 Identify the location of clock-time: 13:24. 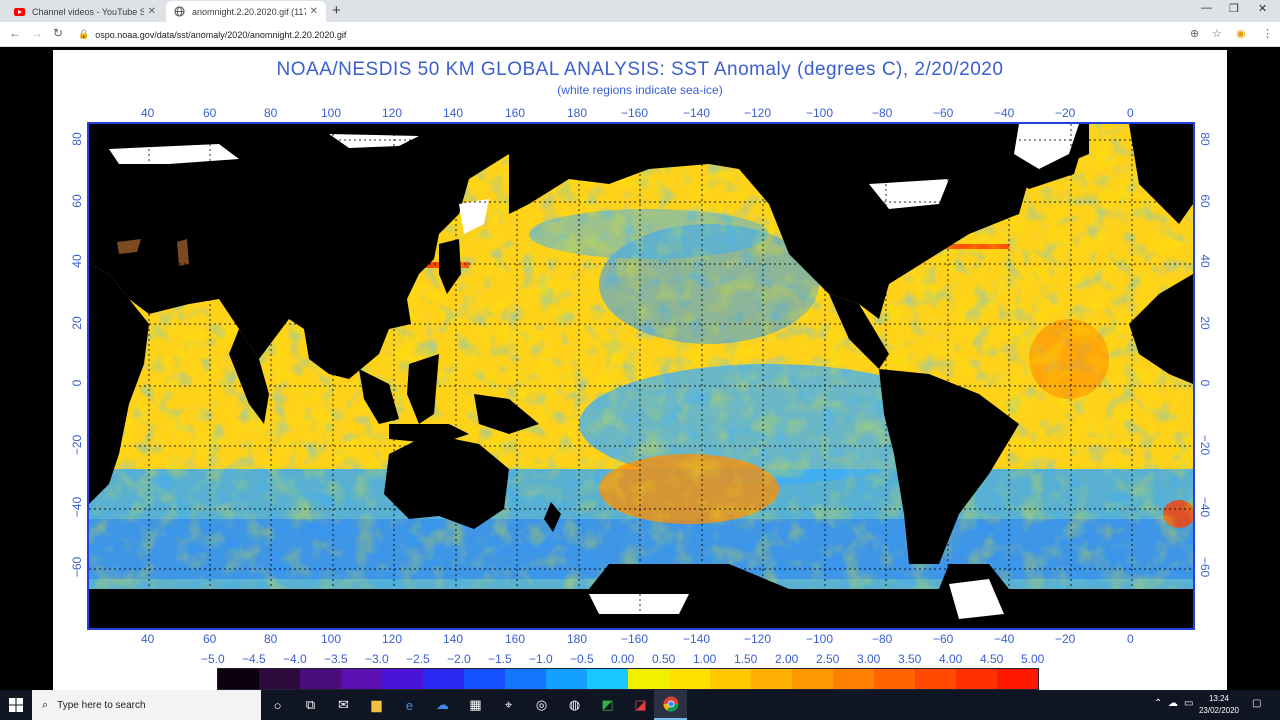
(1219, 698).